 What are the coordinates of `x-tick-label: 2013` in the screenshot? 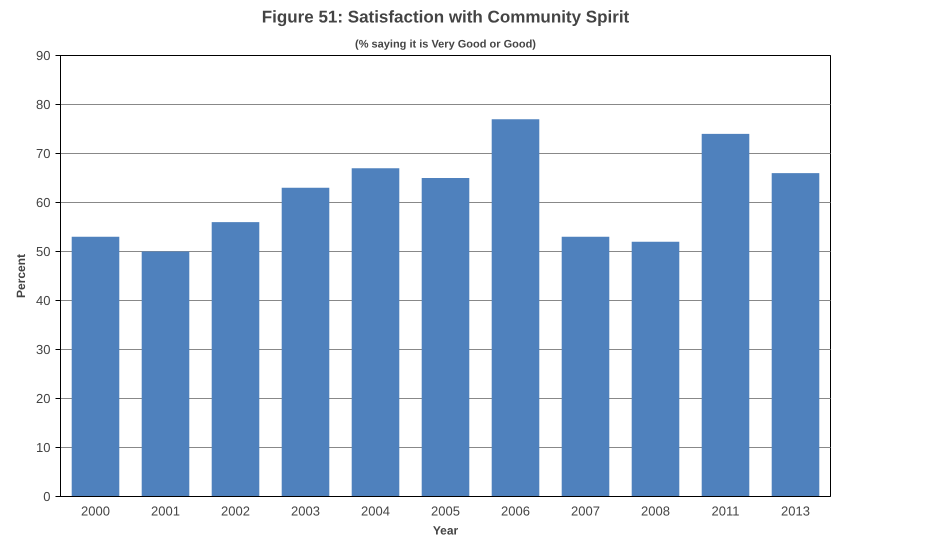 It's located at (795, 511).